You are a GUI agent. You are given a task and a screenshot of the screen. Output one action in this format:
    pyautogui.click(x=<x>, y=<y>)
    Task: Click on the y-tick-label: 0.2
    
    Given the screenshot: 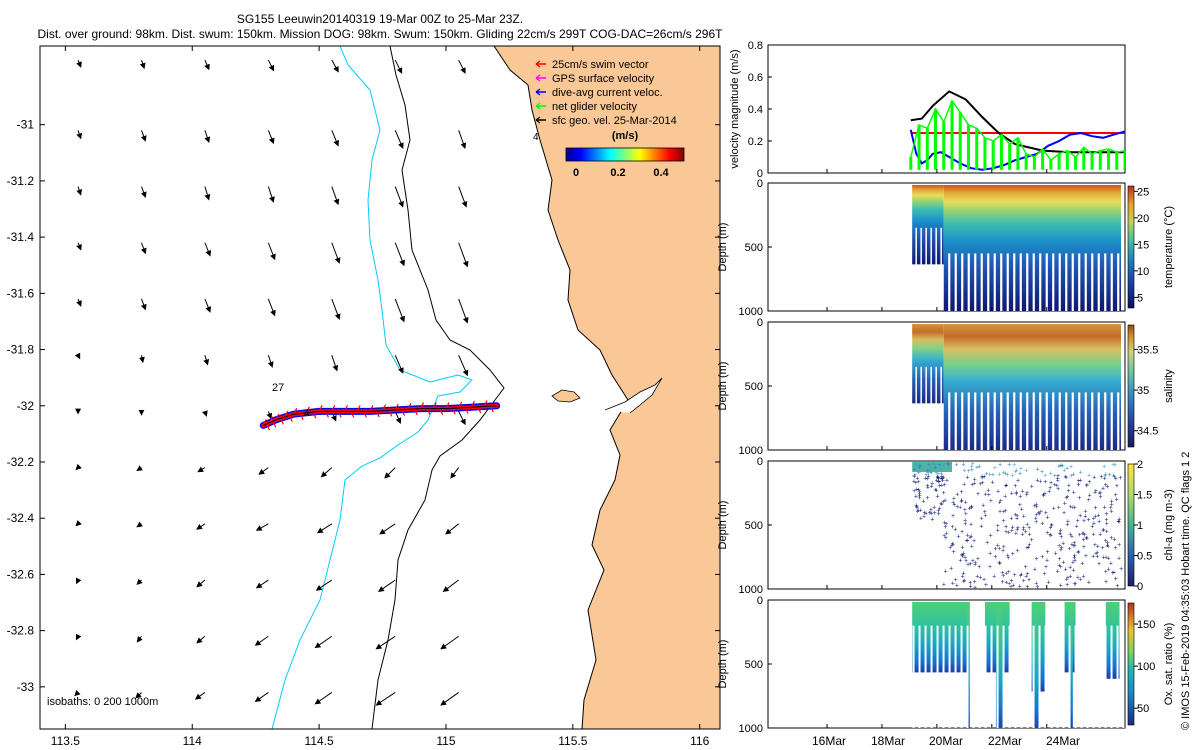 What is the action you would take?
    pyautogui.click(x=755, y=142)
    